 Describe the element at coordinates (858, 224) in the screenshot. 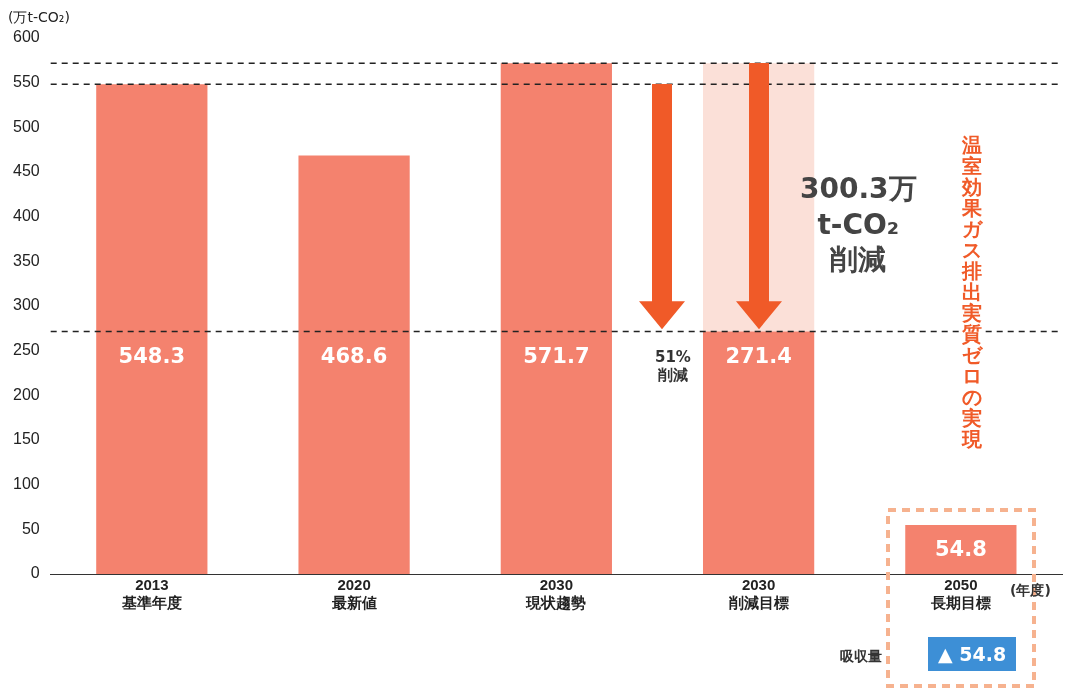

I see `annotation: 300.3万 t-CO₂ 削減` at that location.